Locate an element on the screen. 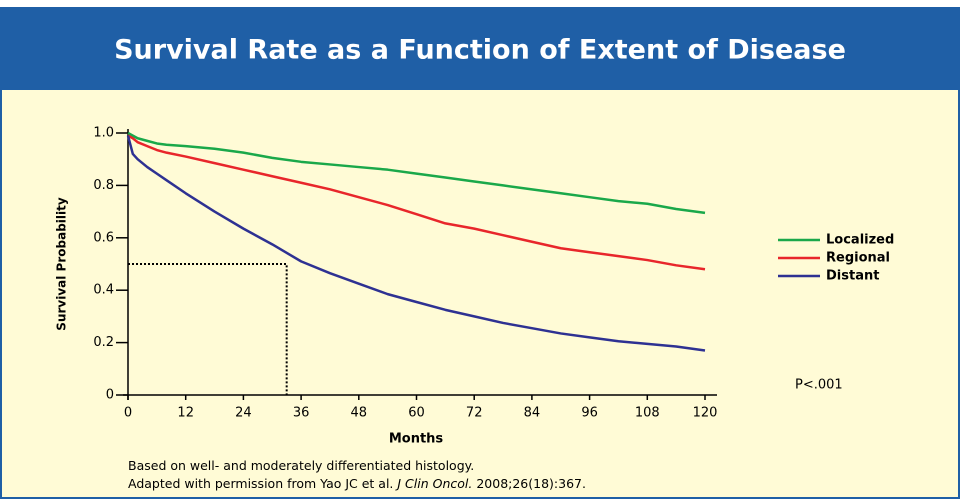 This screenshot has height=499, width=960. x-tick-label: 48 is located at coordinates (359, 413).